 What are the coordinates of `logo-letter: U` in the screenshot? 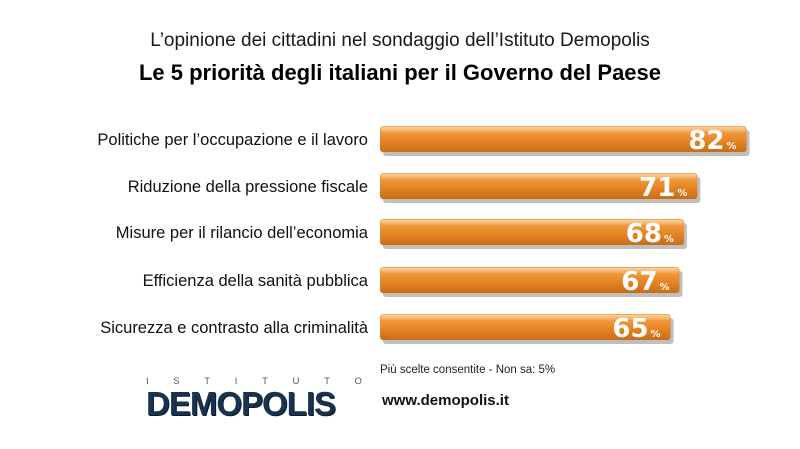 It's located at (296, 381).